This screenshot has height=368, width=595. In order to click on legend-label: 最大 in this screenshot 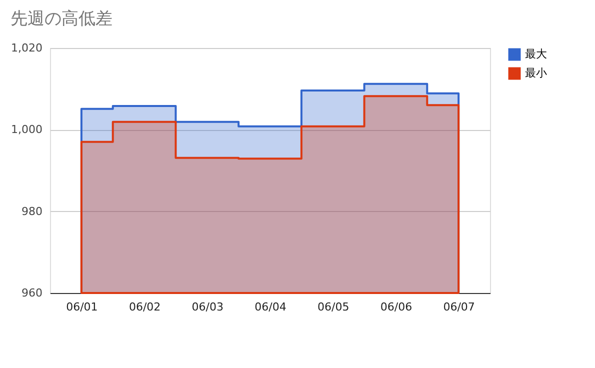, I will do `click(536, 54)`.